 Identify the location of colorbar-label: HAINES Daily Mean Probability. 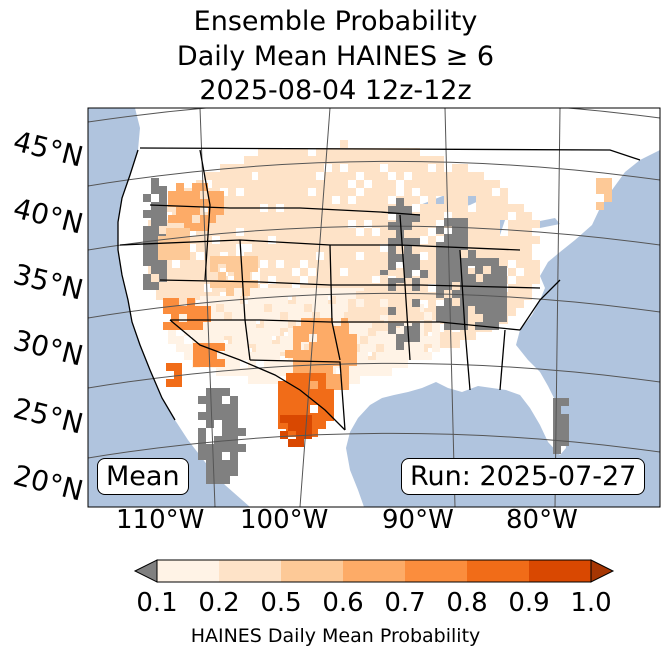
(335, 636).